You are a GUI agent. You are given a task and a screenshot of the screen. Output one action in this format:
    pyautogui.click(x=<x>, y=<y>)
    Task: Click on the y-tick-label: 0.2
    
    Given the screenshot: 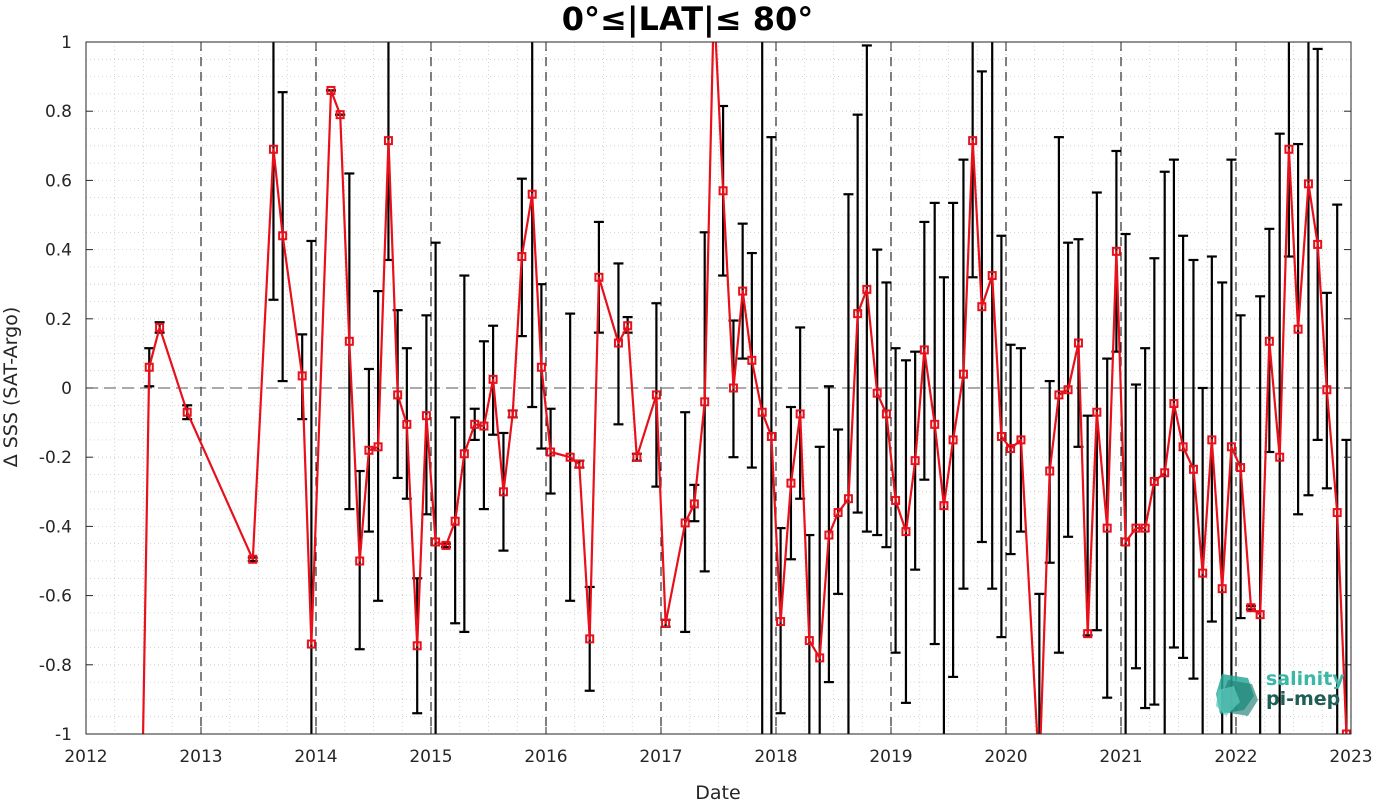 What is the action you would take?
    pyautogui.click(x=58, y=320)
    